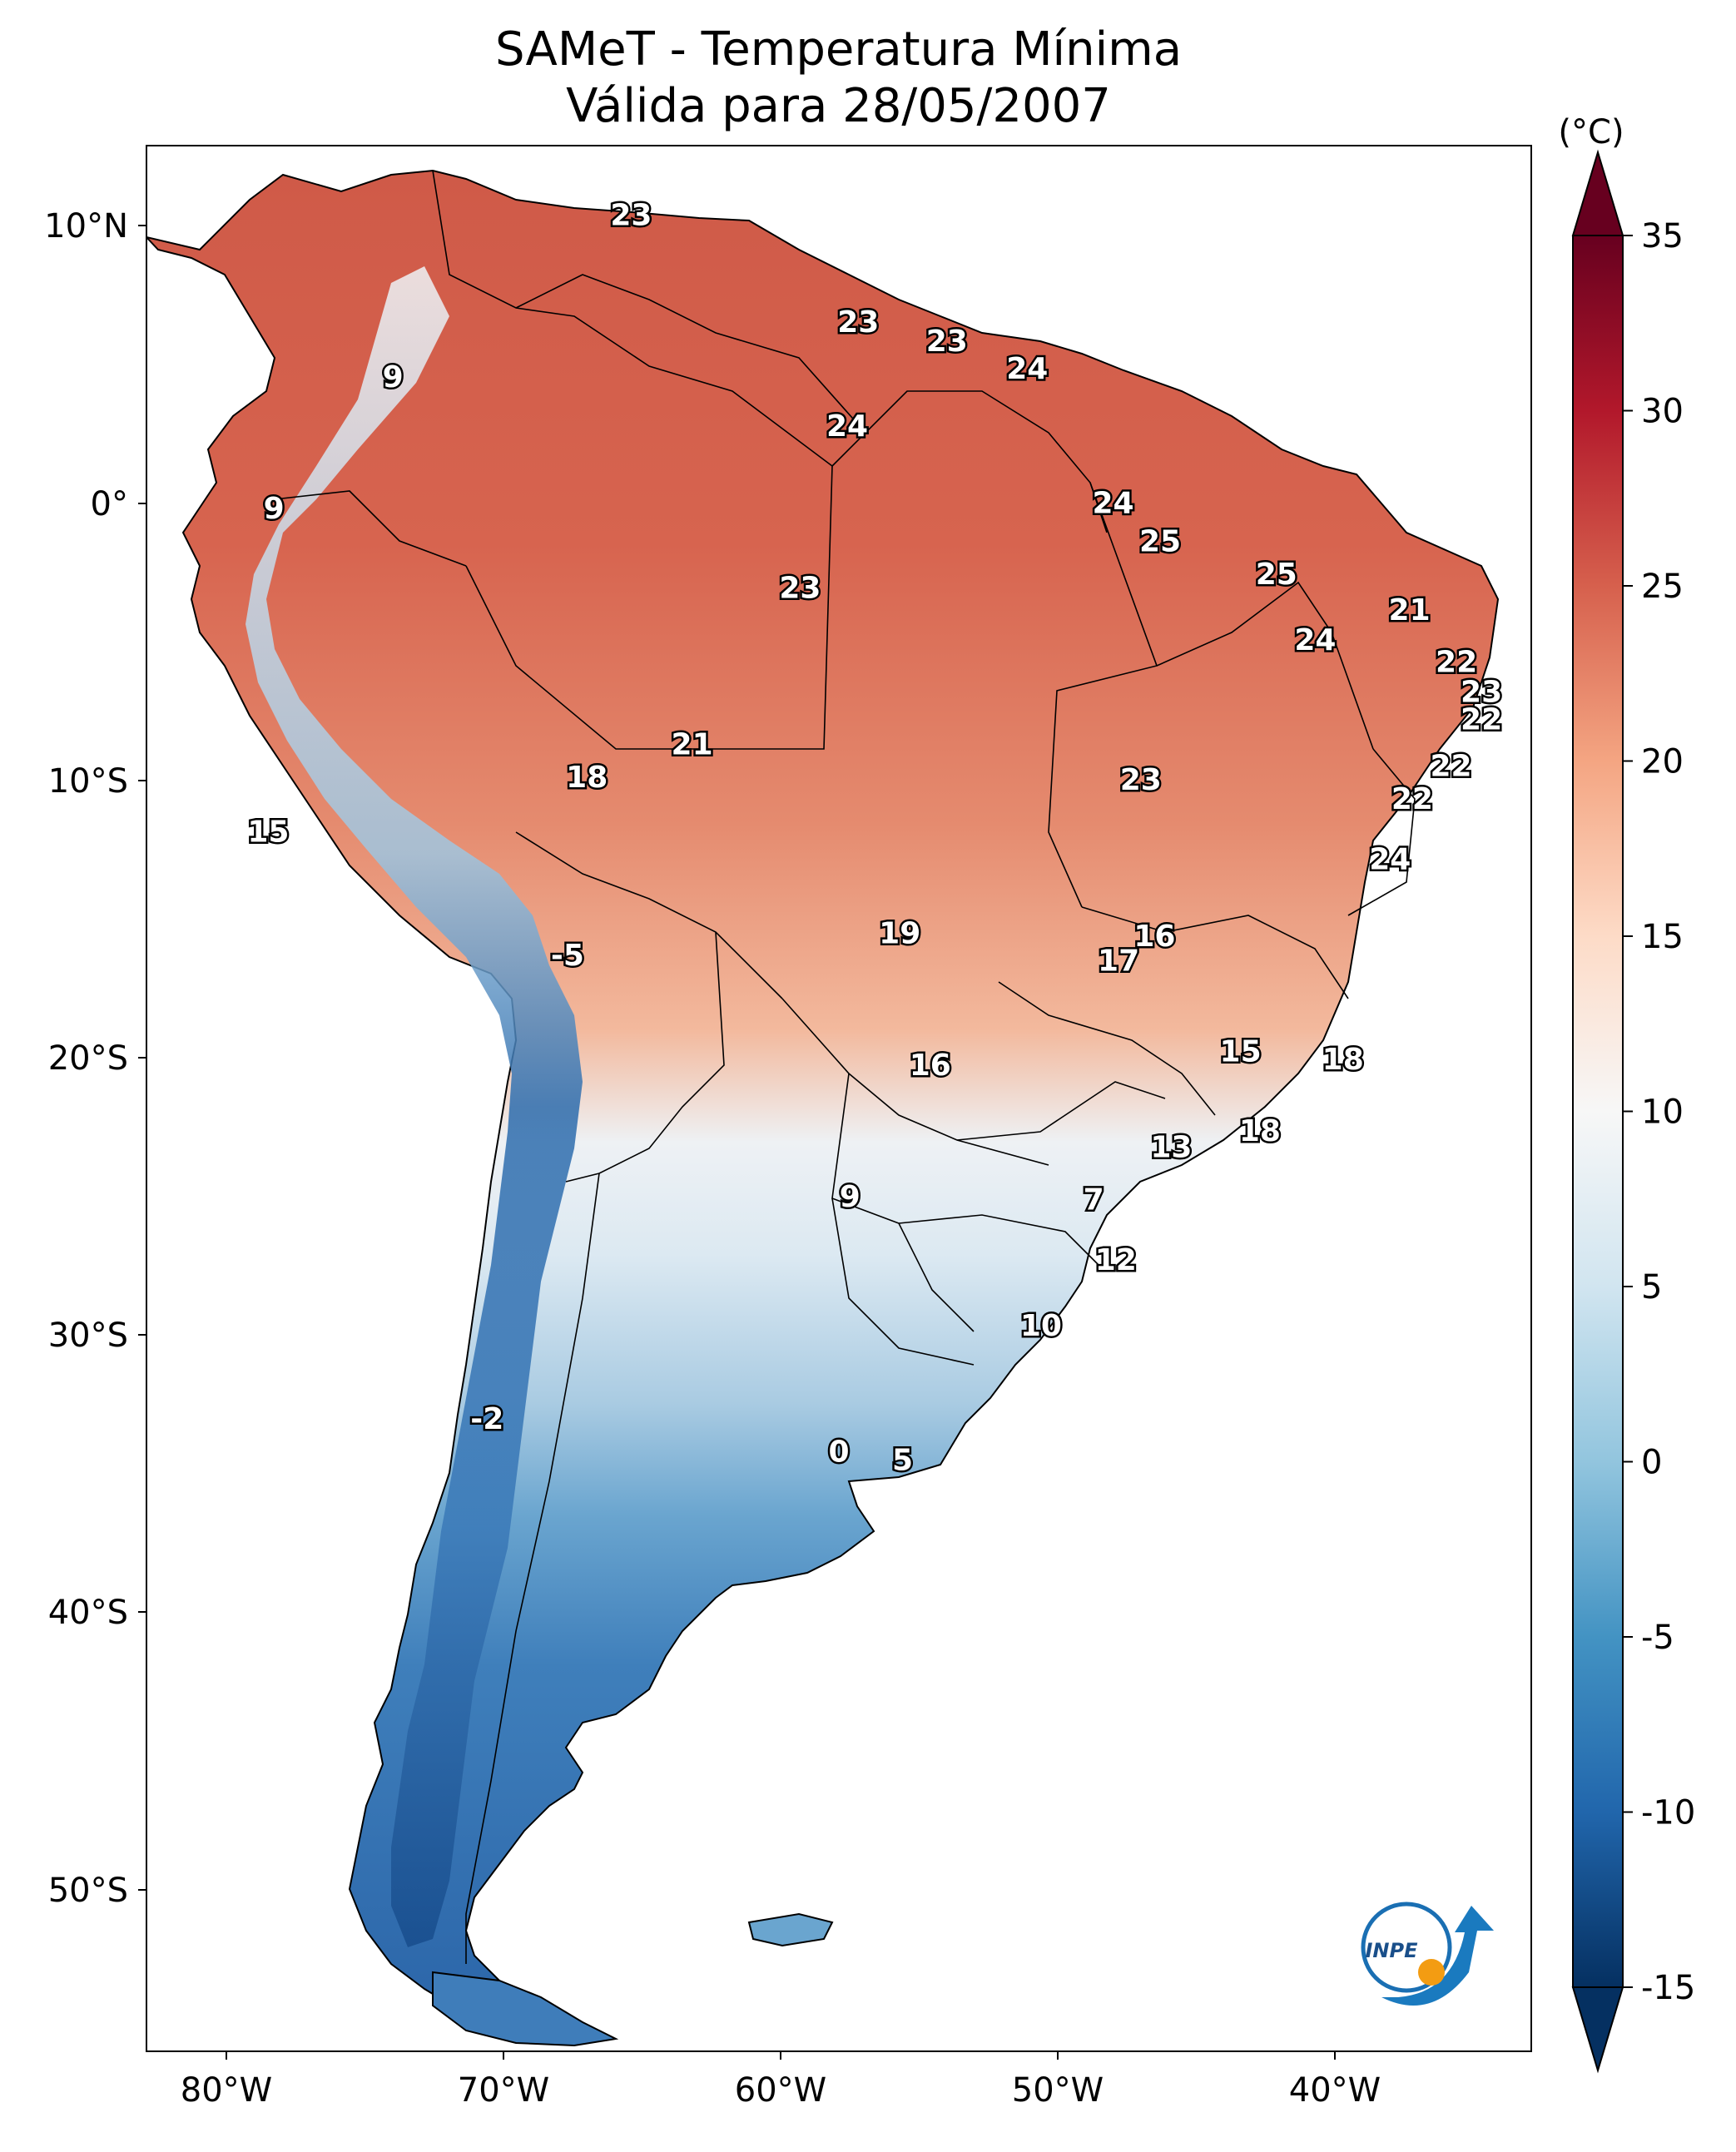  Describe the element at coordinates (1663, 937) in the screenshot. I see `colorbar-tick-label: 15` at that location.